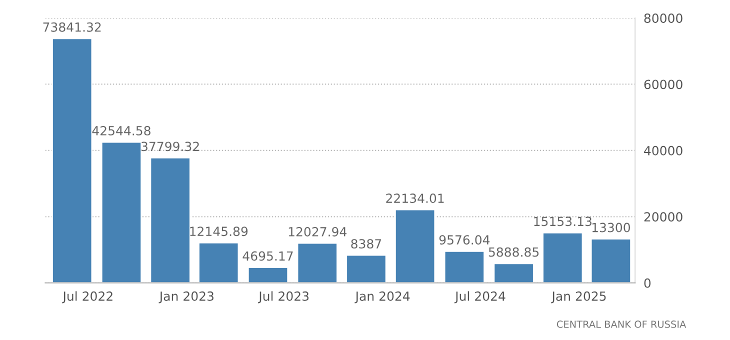 The image size is (730, 340). I want to click on data-label: 12145.89, so click(219, 231).